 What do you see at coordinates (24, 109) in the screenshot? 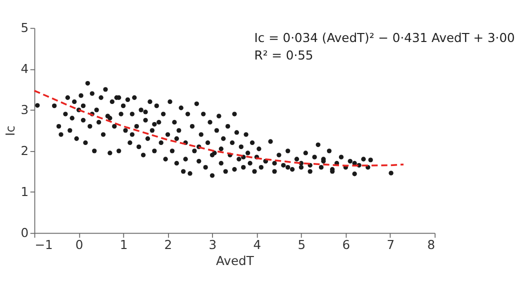
I see `y-tick-label: 3` at bounding box center [24, 109].